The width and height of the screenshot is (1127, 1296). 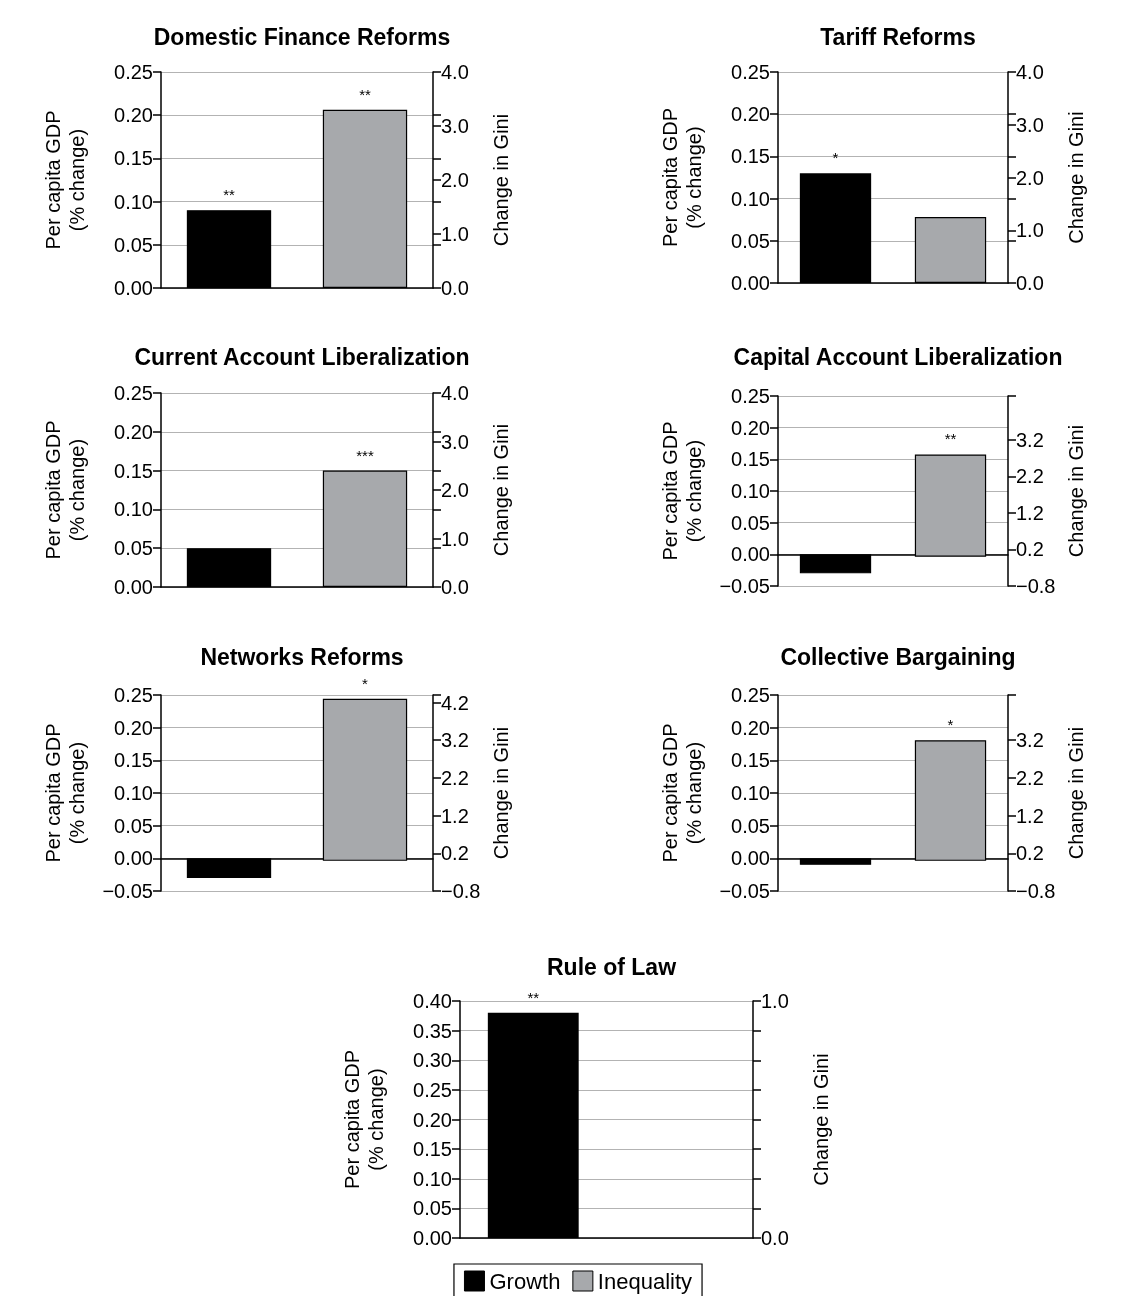 What do you see at coordinates (432, 1030) in the screenshot?
I see `y-tick-label: 0.35` at bounding box center [432, 1030].